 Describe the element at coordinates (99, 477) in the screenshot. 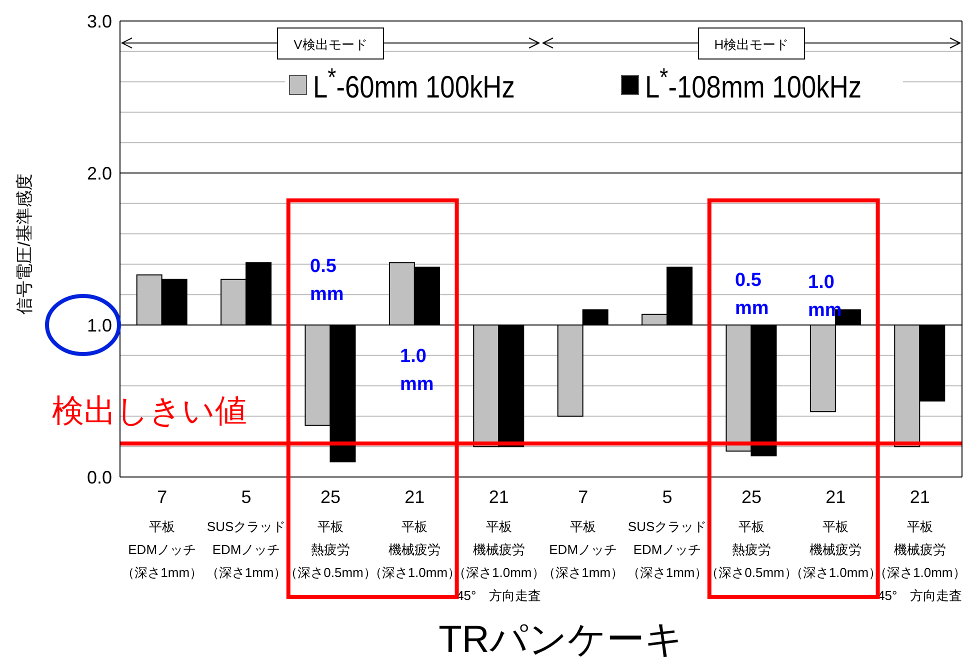

I see `y-tick-label: 0.0` at that location.